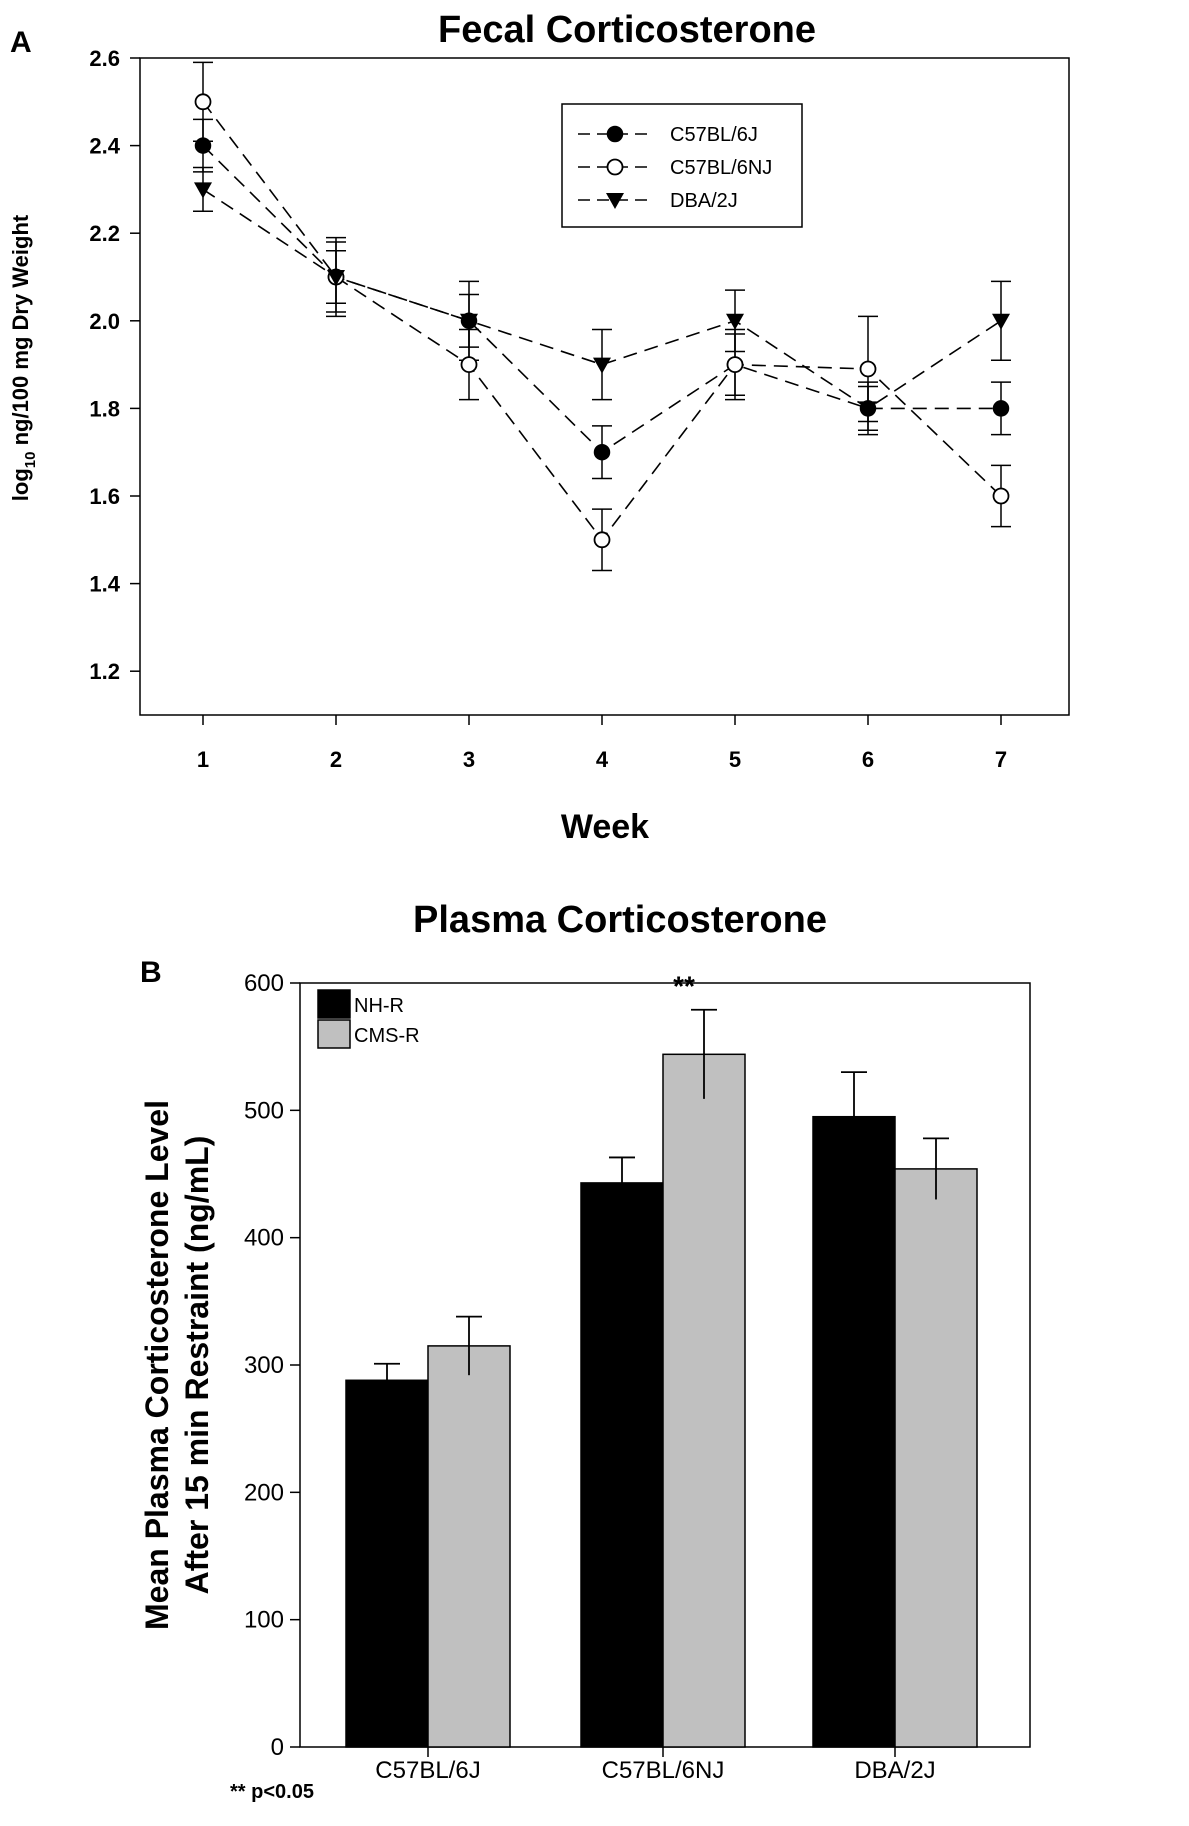 The width and height of the screenshot is (1189, 1826). Describe the element at coordinates (627, 30) in the screenshot. I see `chart-title-a: Fecal Corticosterone` at that location.